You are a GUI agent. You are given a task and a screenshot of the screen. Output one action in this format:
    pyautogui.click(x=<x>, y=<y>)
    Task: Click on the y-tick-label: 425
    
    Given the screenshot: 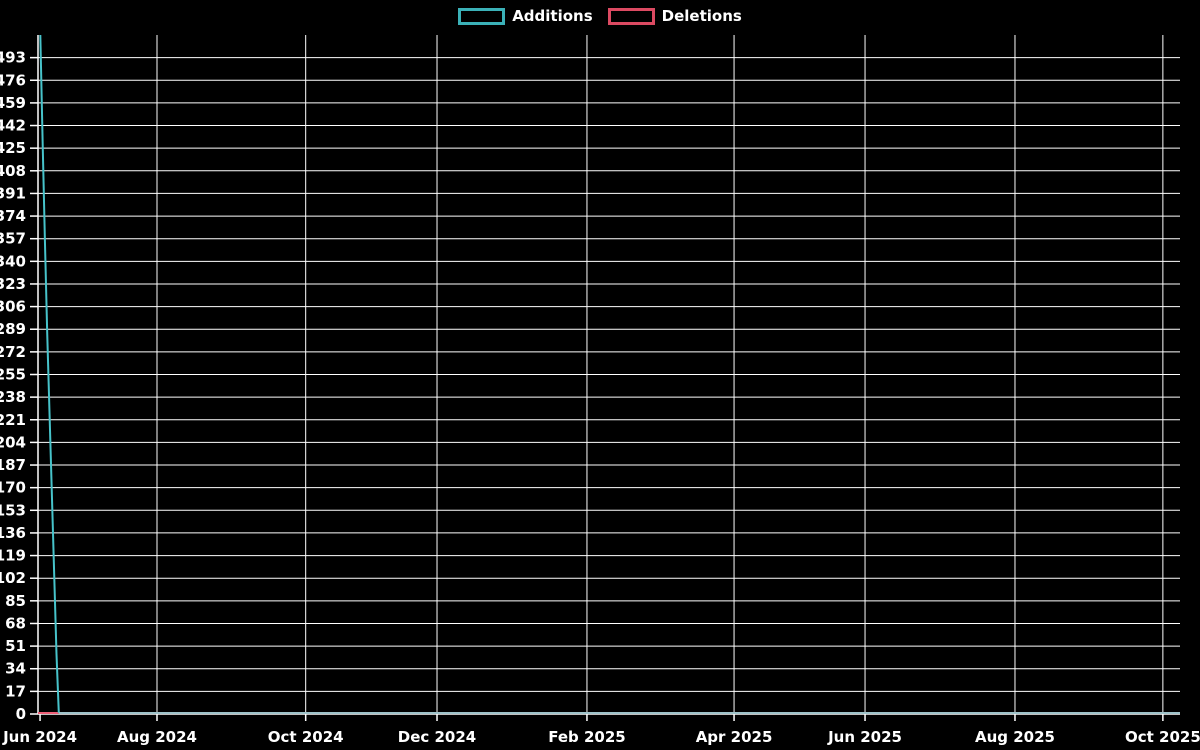 What is the action you would take?
    pyautogui.click(x=13, y=148)
    